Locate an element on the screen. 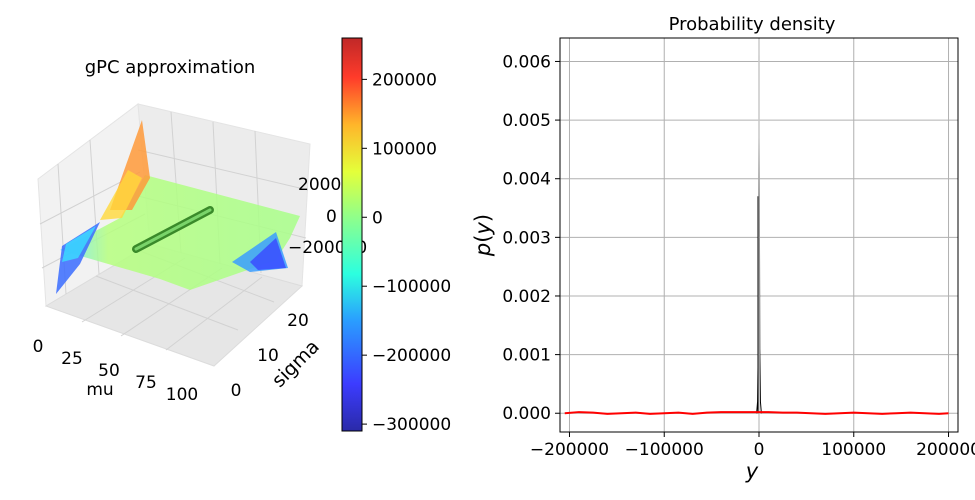  density-y-tick-label: 0.005 is located at coordinates (526, 121).